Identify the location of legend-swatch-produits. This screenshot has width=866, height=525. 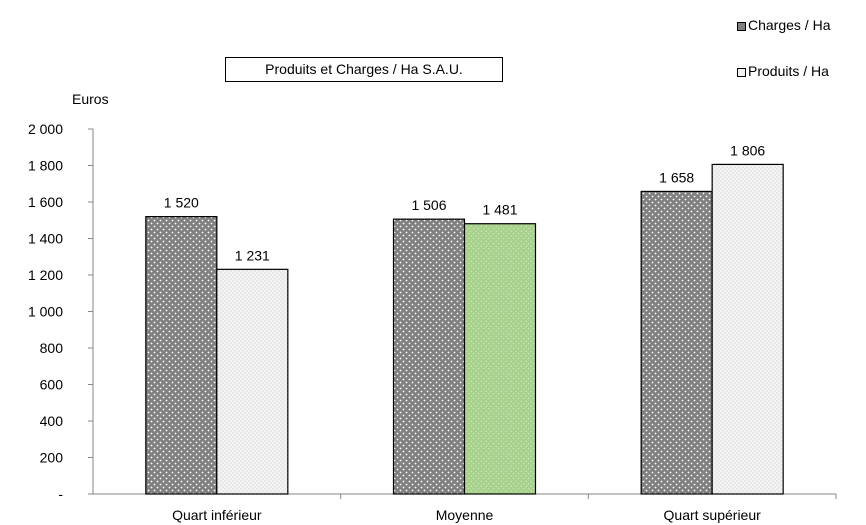
(741, 72).